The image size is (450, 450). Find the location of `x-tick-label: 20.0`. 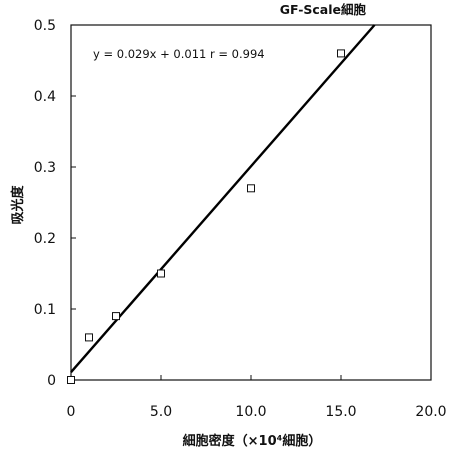

x-tick-label: 20.0 is located at coordinates (430, 412).